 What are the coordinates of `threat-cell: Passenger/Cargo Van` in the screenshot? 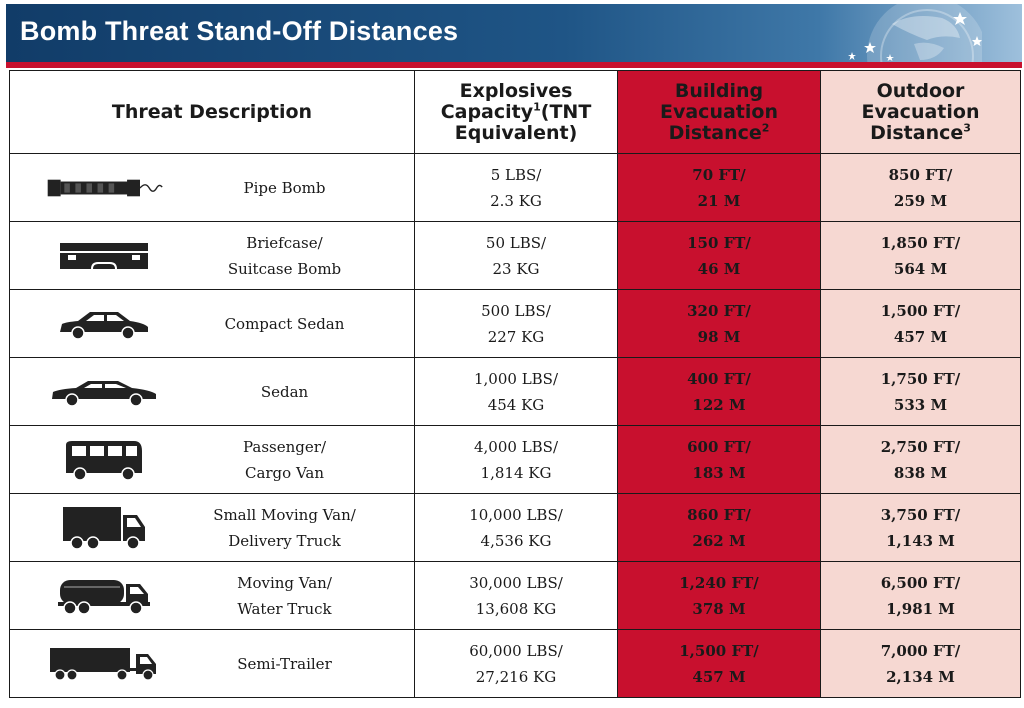 It's located at (212, 459).